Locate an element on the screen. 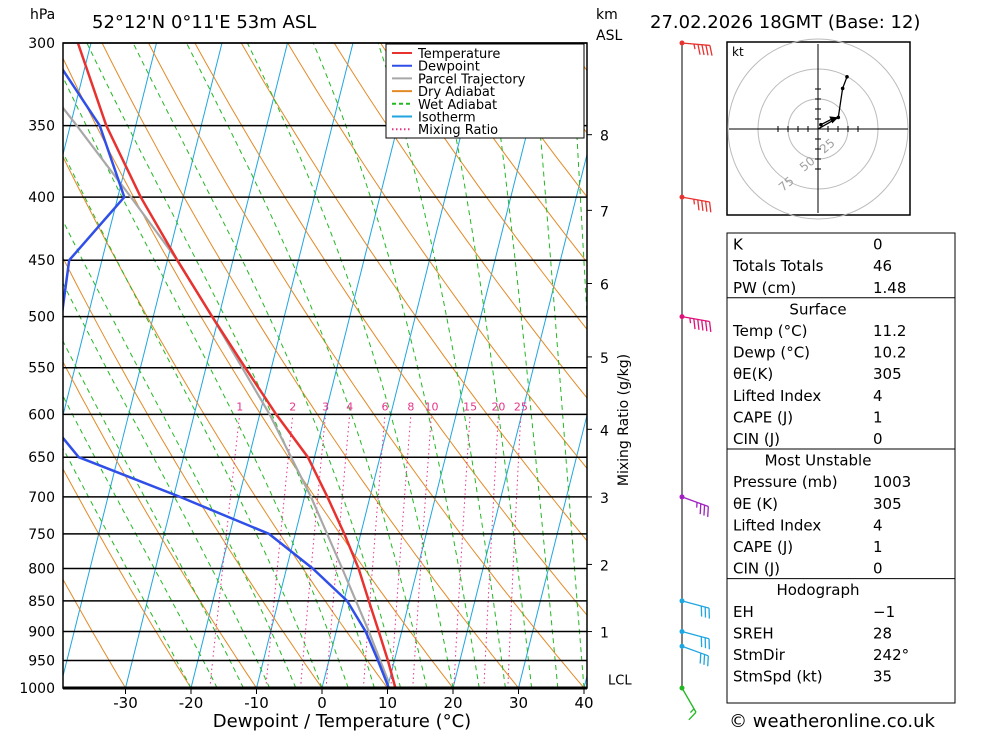 This screenshot has width=1000, height=733. pressure-label: 450 is located at coordinates (41, 261).